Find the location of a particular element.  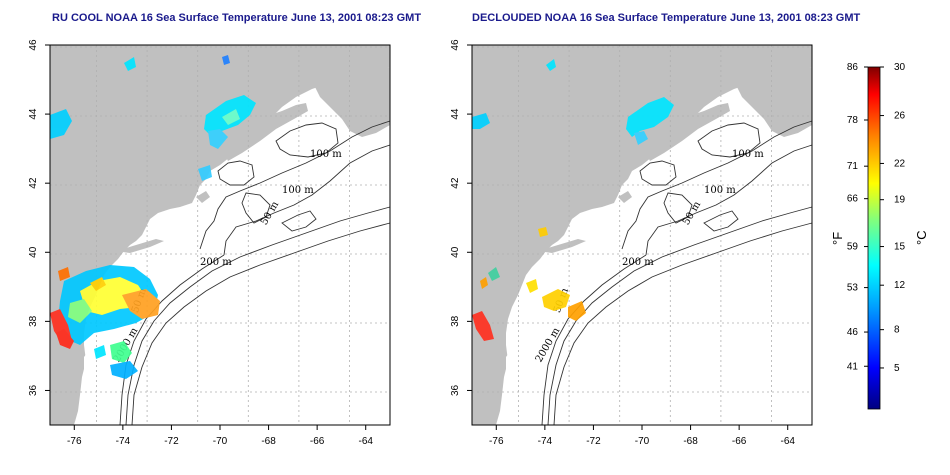

left-sst-overlay is located at coordinates (153, 217).